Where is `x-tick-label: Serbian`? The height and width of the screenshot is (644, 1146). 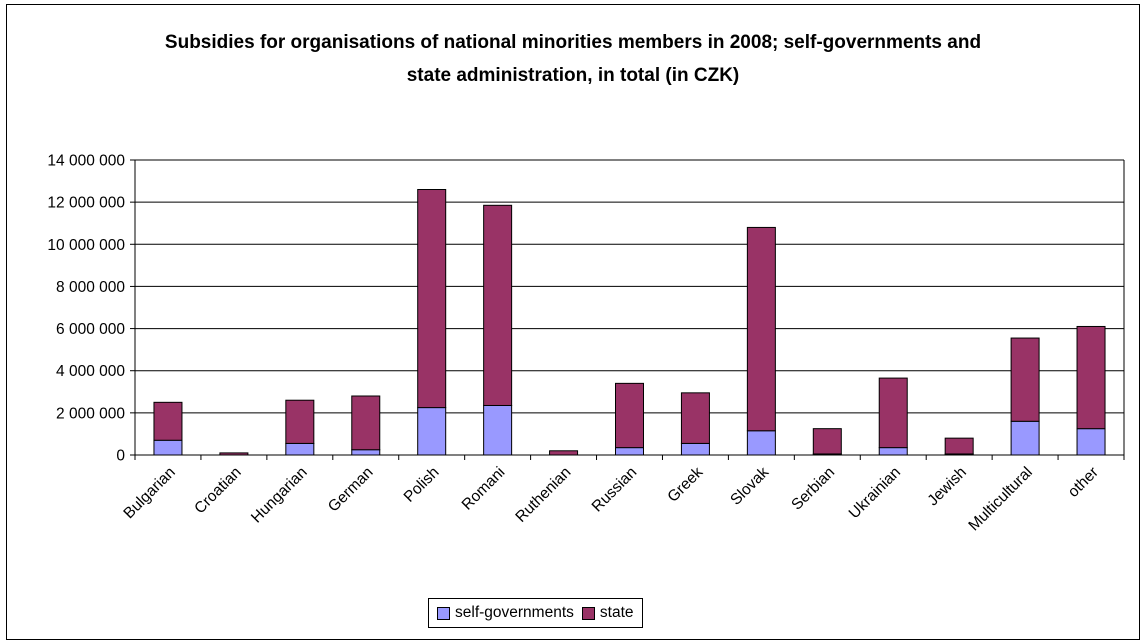
x-tick-label: Serbian is located at coordinates (813, 489).